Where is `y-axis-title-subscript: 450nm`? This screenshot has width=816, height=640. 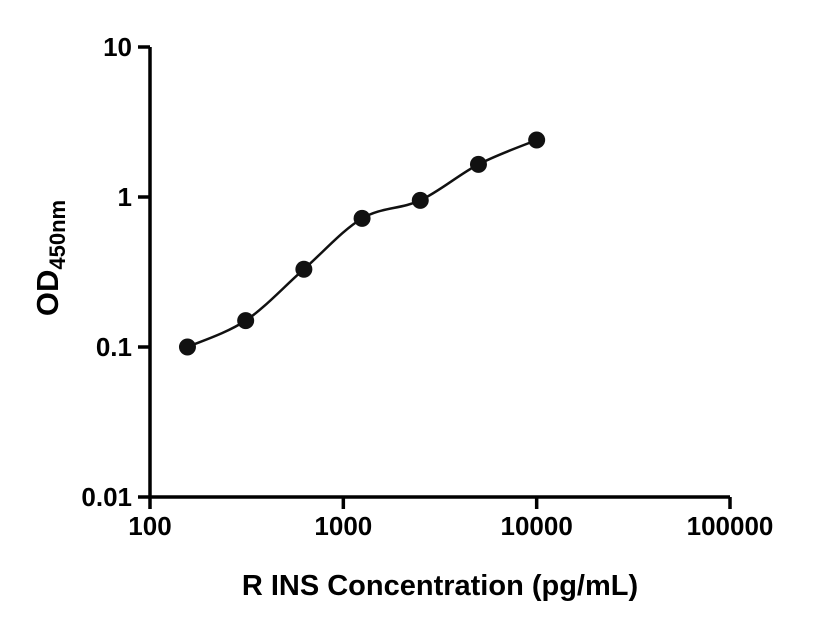 y-axis-title-subscript: 450nm is located at coordinates (57, 235).